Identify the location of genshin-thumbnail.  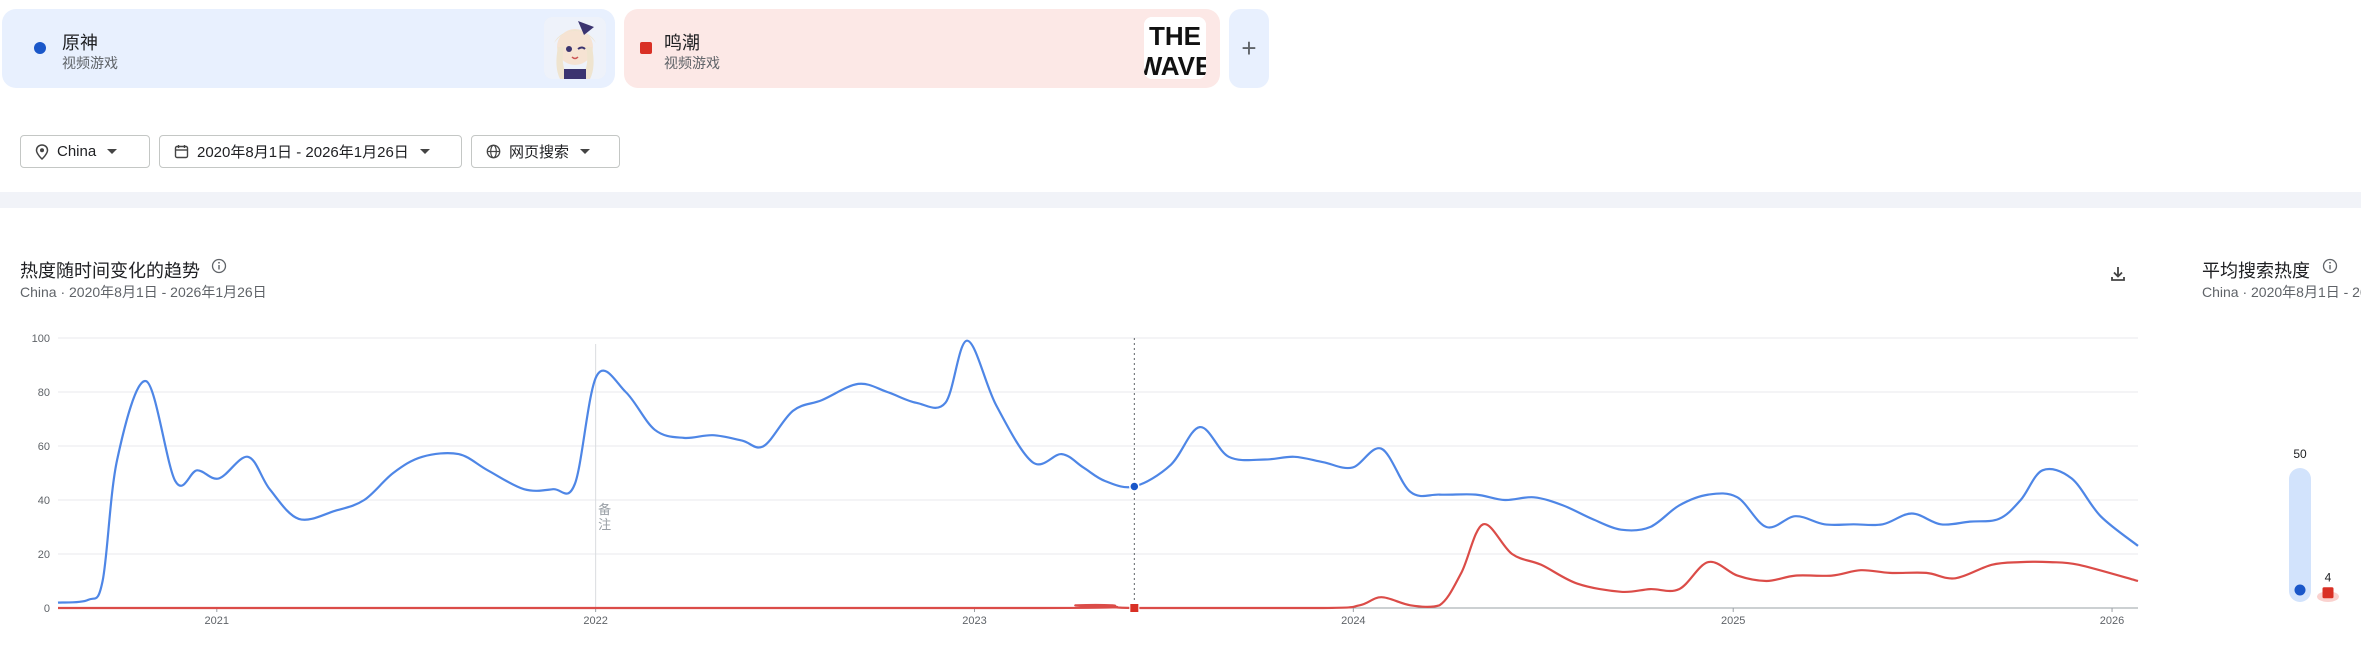
(575, 48).